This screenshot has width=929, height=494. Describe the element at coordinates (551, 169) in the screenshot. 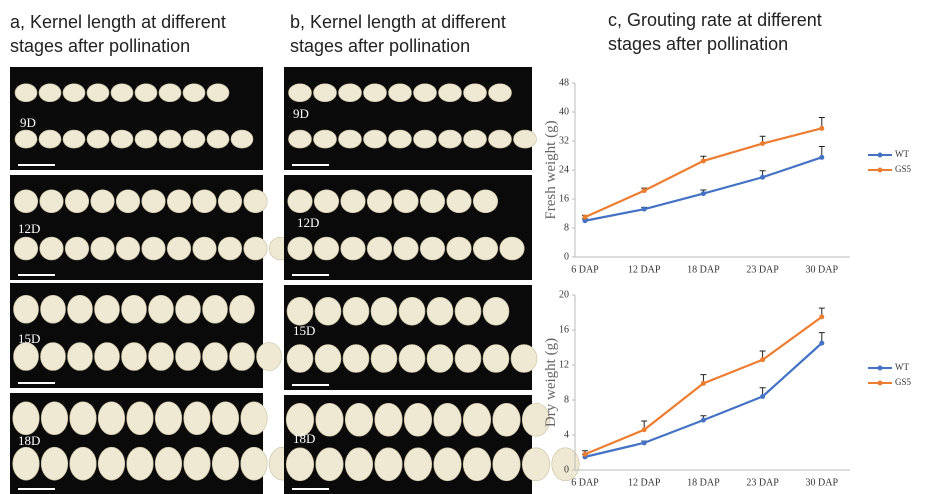

I see `y-axis-label: Fresh weight (g)` at that location.